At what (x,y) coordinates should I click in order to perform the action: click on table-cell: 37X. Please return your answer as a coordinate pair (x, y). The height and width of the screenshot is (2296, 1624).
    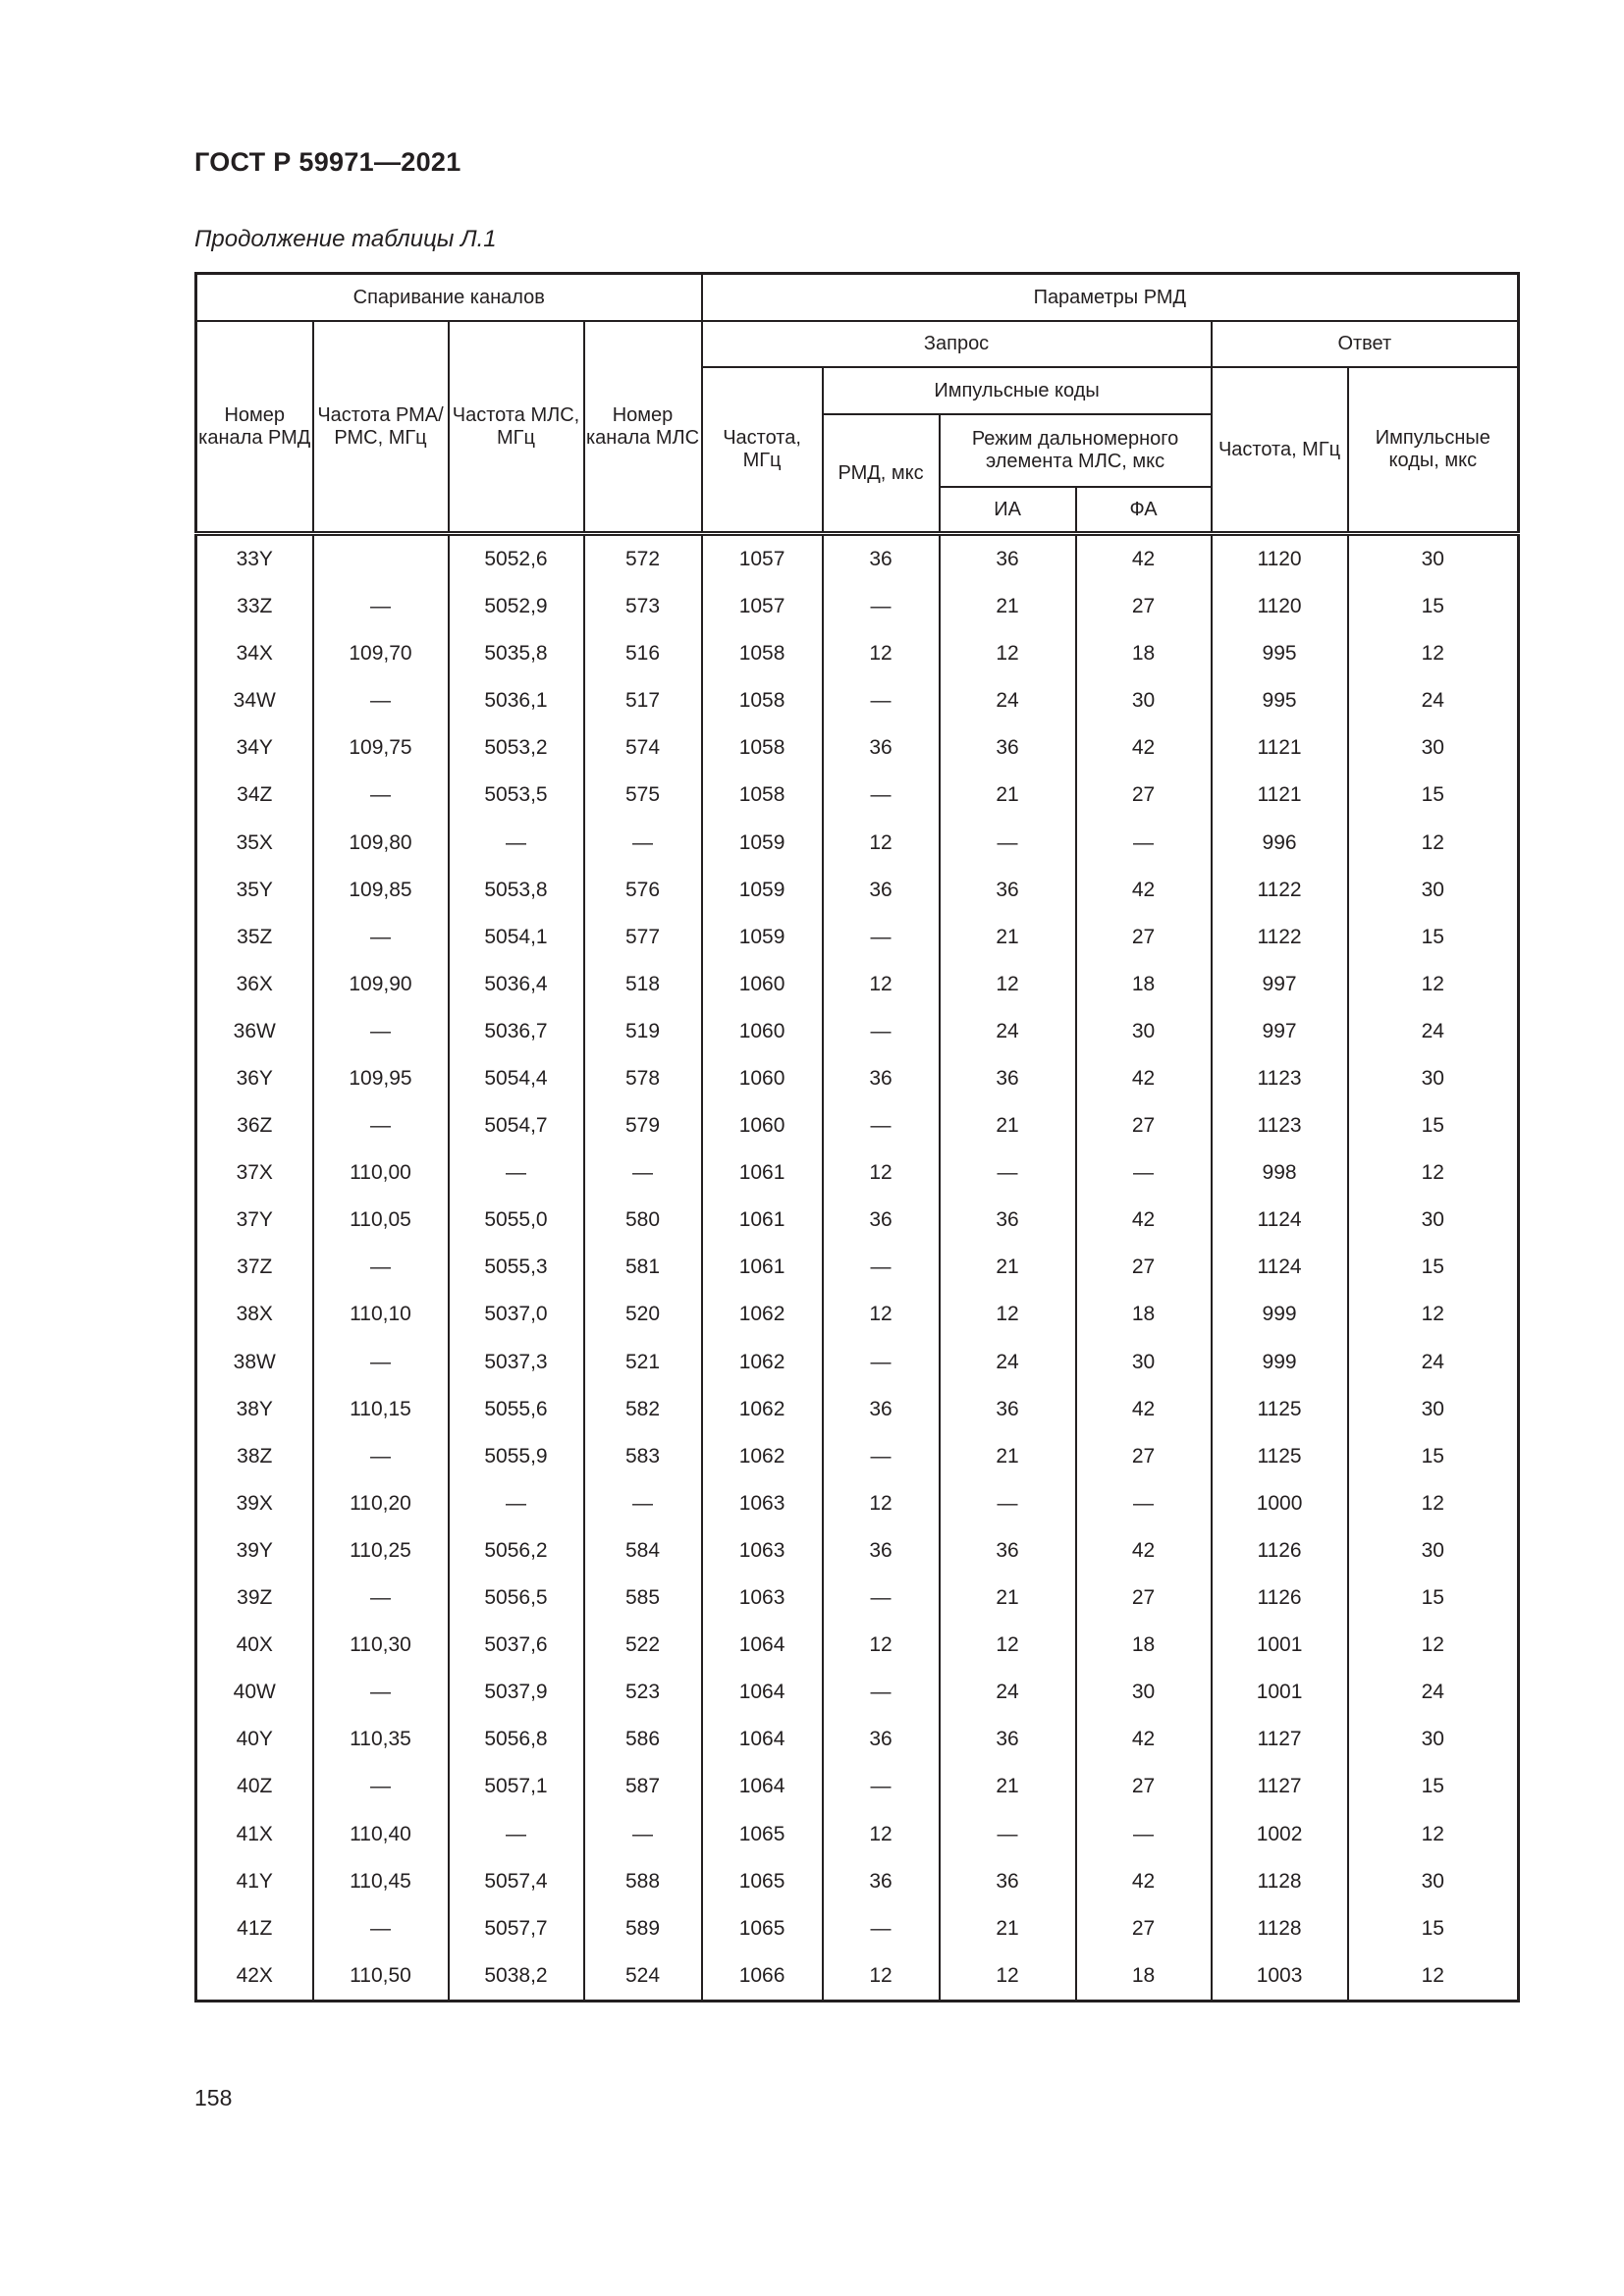
    Looking at the image, I should click on (254, 1173).